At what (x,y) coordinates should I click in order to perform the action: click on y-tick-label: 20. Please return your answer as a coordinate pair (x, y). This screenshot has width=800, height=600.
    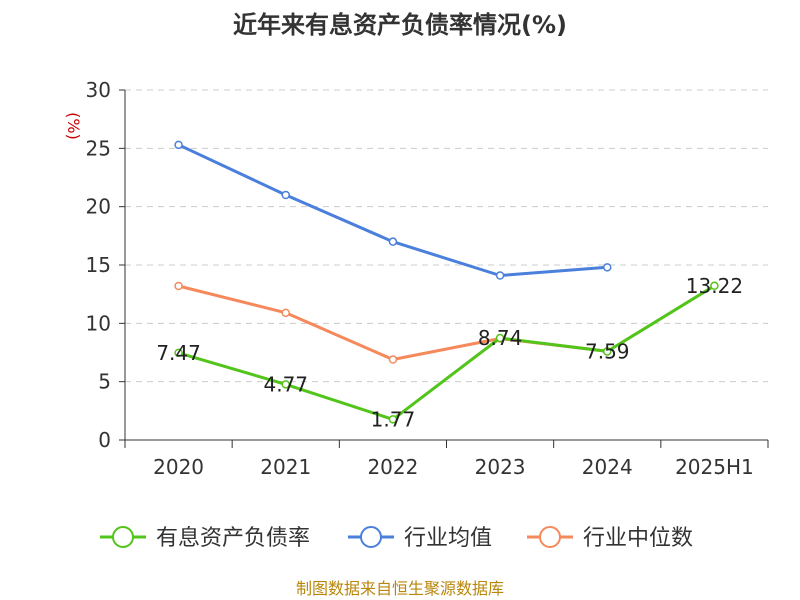
    Looking at the image, I should click on (98, 207).